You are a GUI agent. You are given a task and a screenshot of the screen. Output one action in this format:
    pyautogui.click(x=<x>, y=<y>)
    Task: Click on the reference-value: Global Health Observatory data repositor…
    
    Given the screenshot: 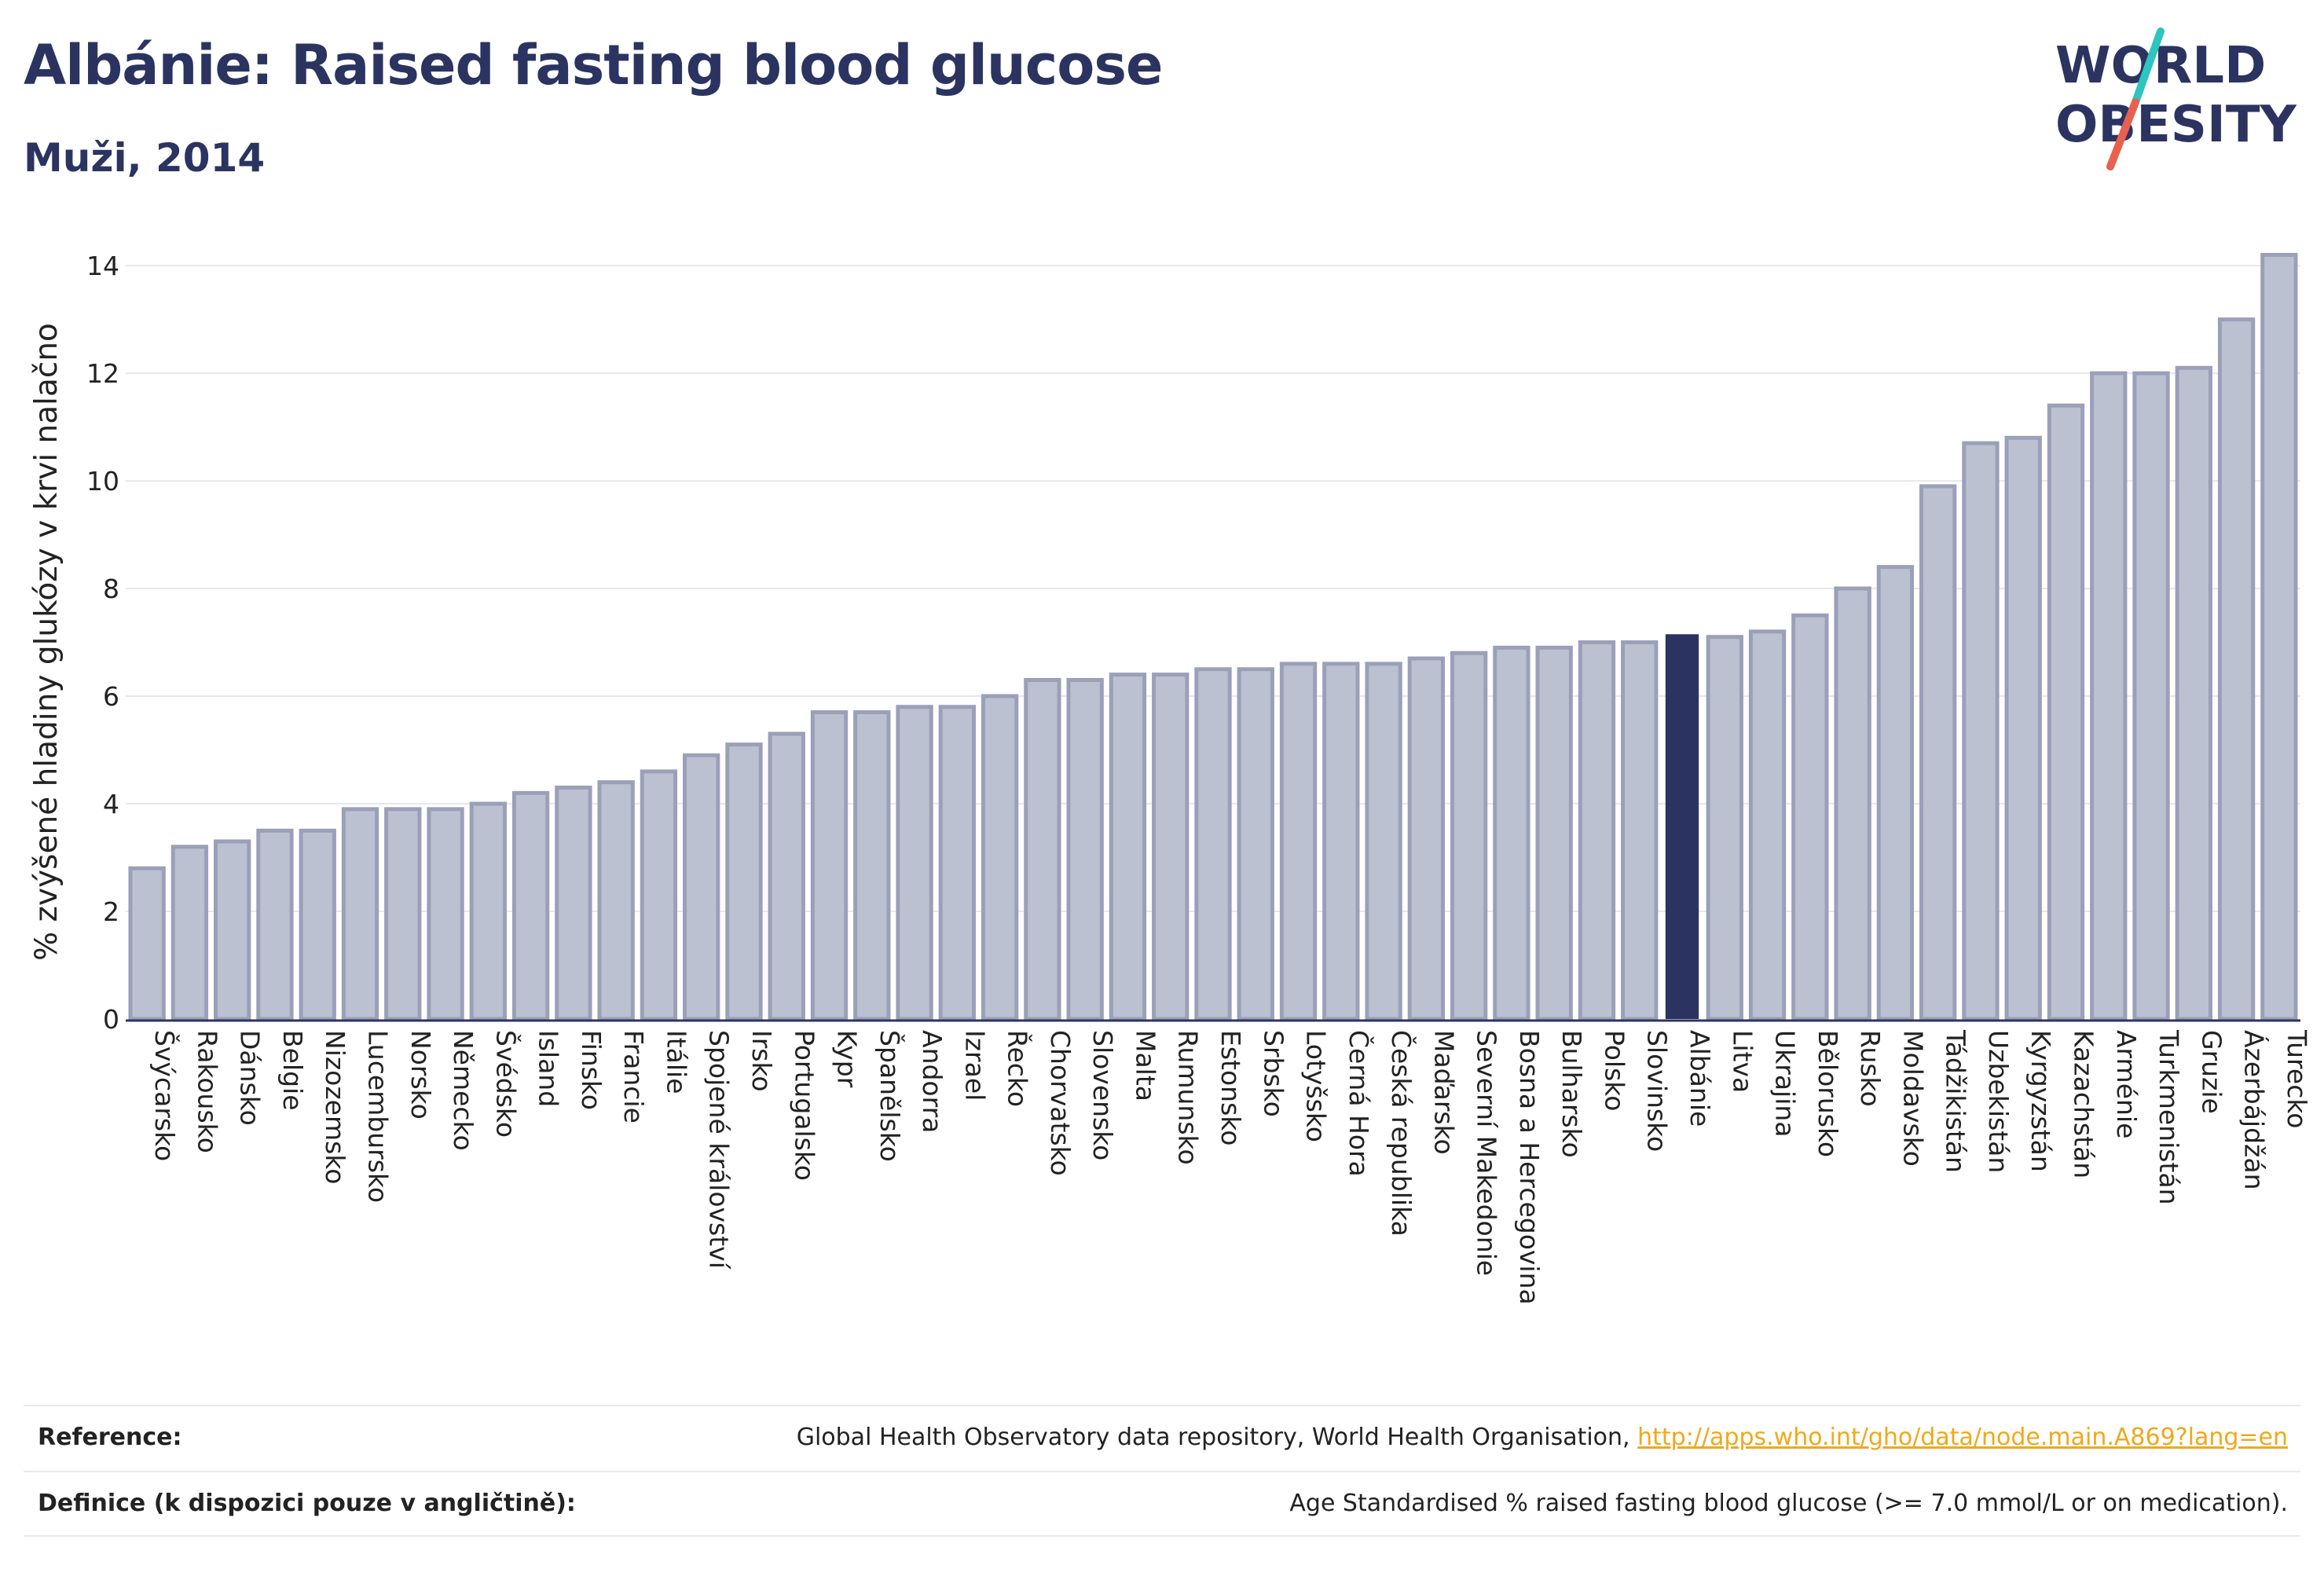 What is the action you would take?
    pyautogui.click(x=1542, y=1437)
    